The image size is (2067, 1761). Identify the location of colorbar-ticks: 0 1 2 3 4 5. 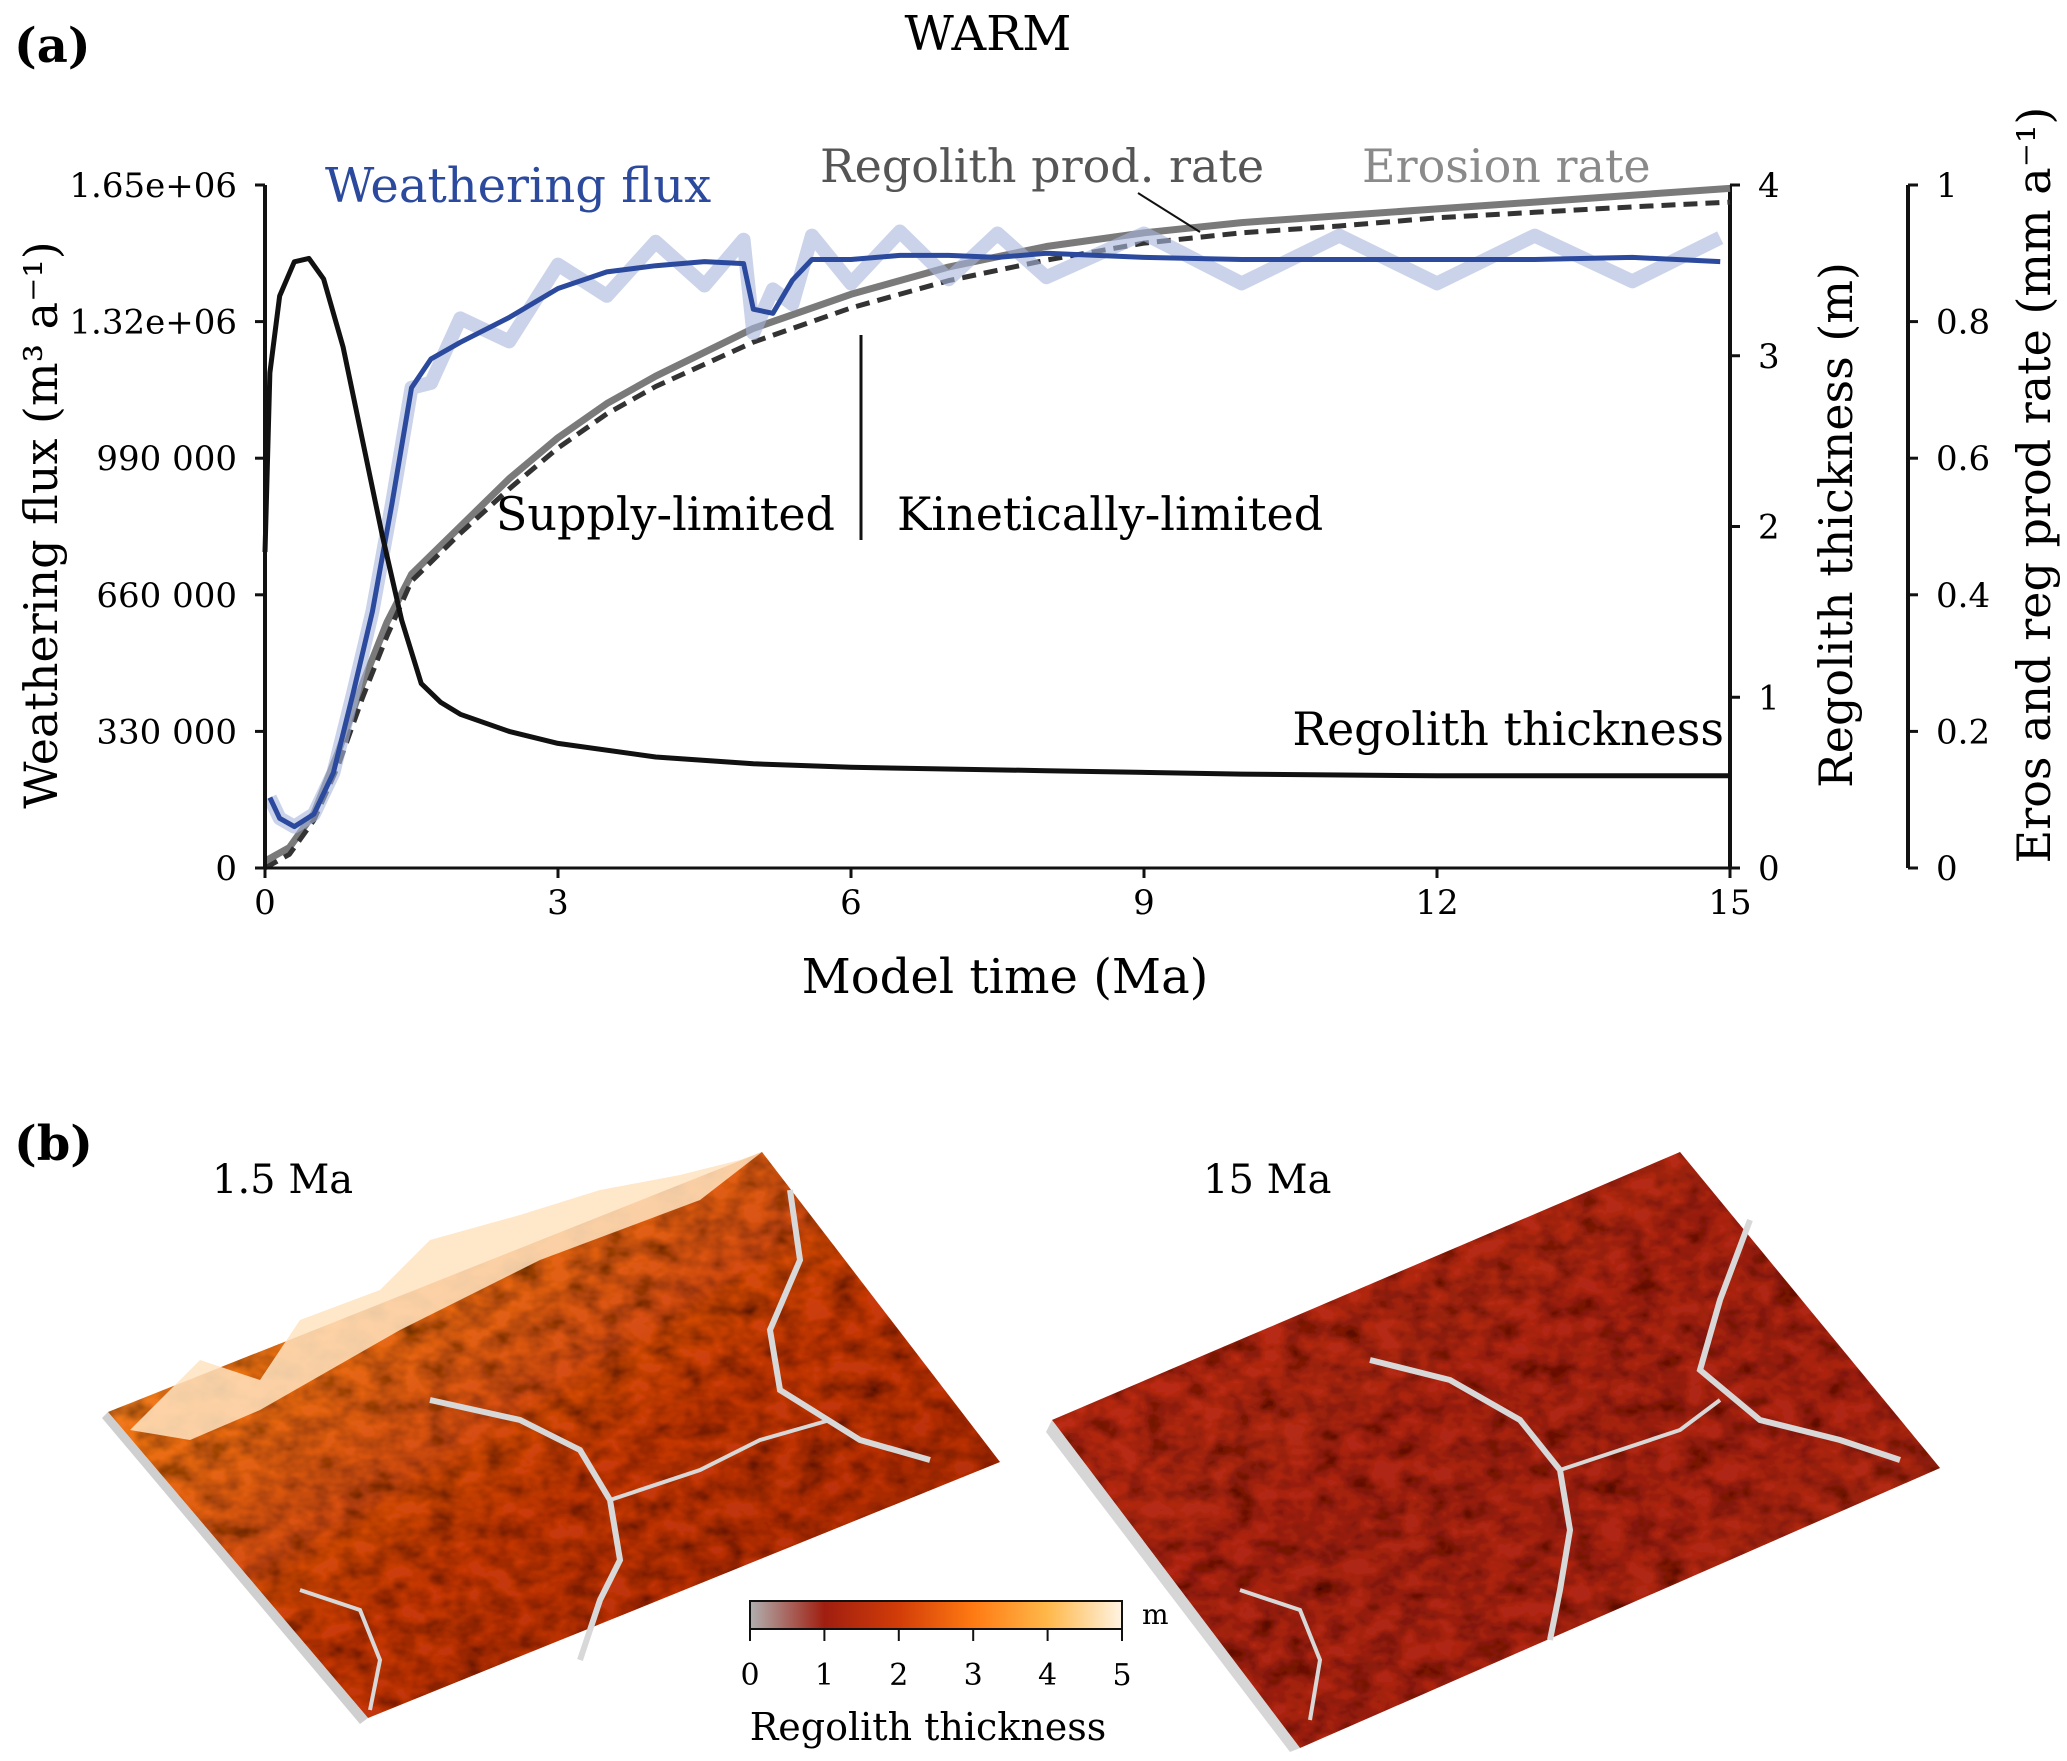
(936, 1661).